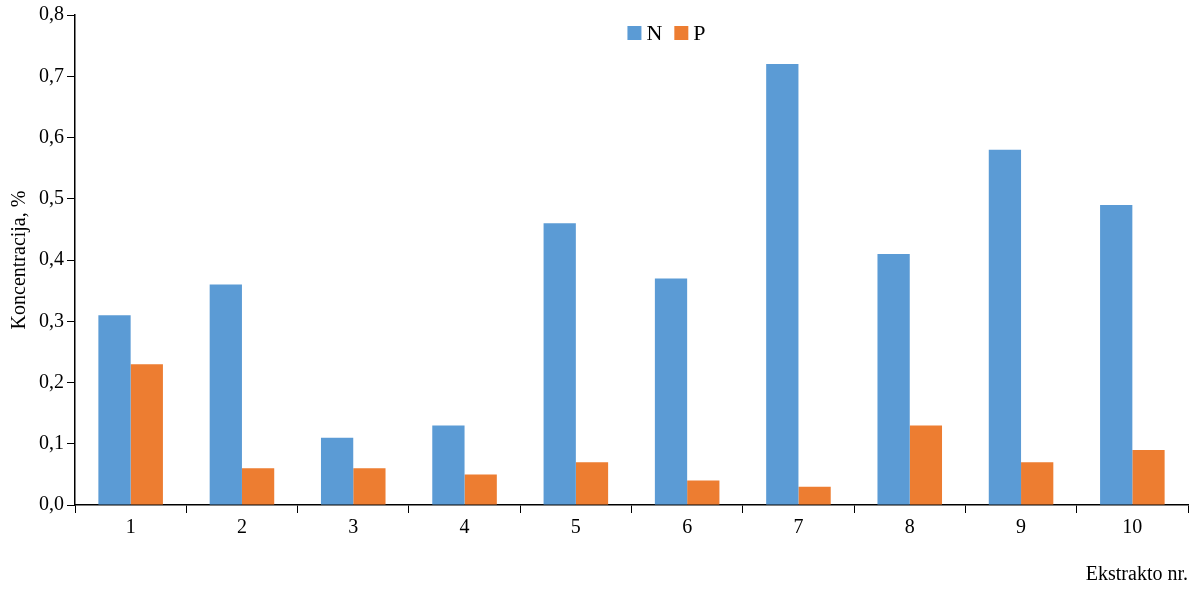 The image size is (1202, 591). Describe the element at coordinates (51, 197) in the screenshot. I see `y-tick-label: 0,5` at that location.